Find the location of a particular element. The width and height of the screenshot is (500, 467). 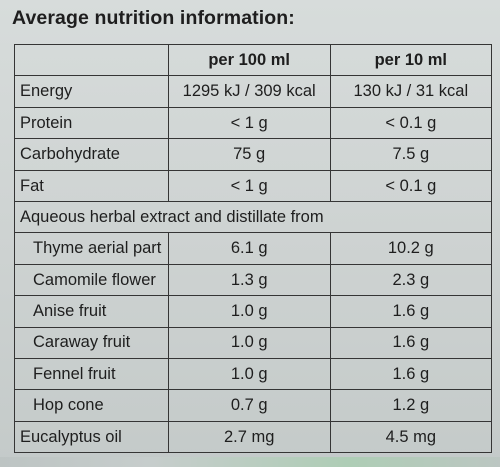

page-title: Average nutrition information: is located at coordinates (153, 18).